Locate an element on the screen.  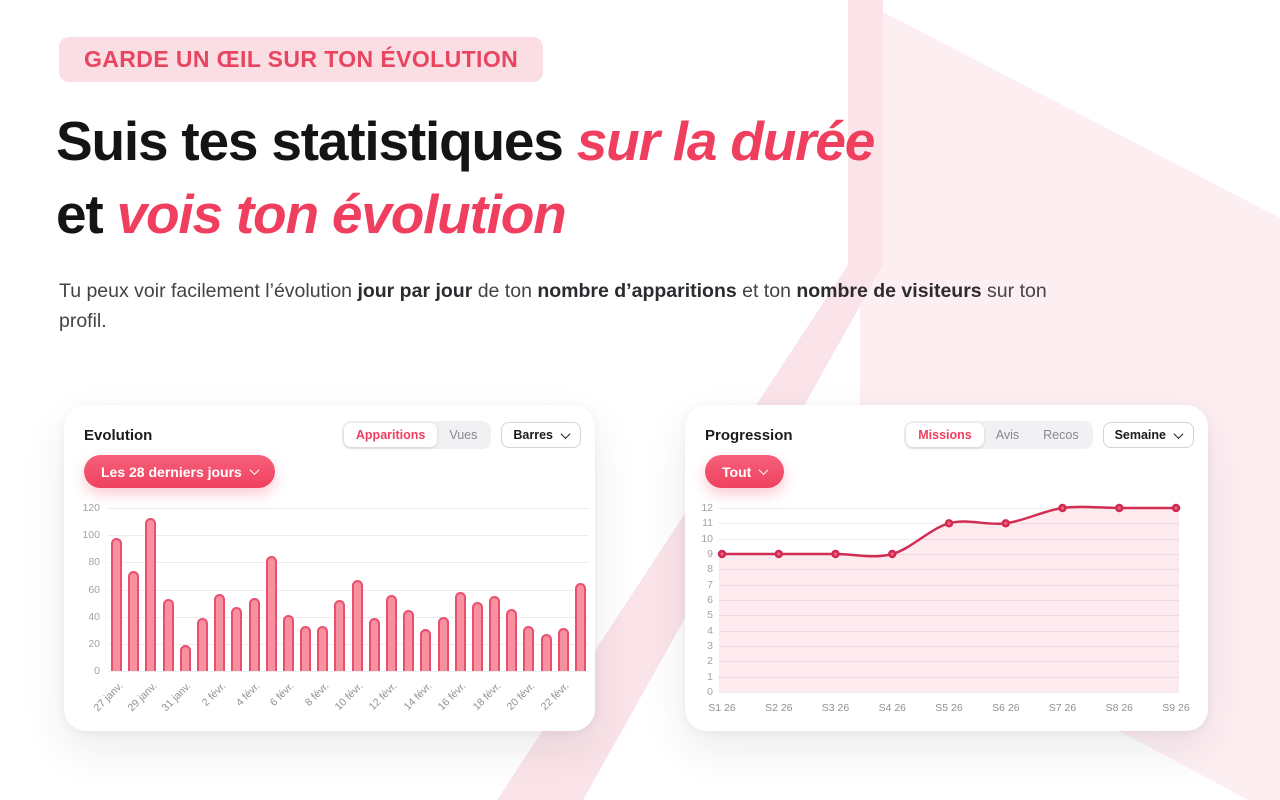
x-tick-label: S9 26 is located at coordinates (1176, 708).